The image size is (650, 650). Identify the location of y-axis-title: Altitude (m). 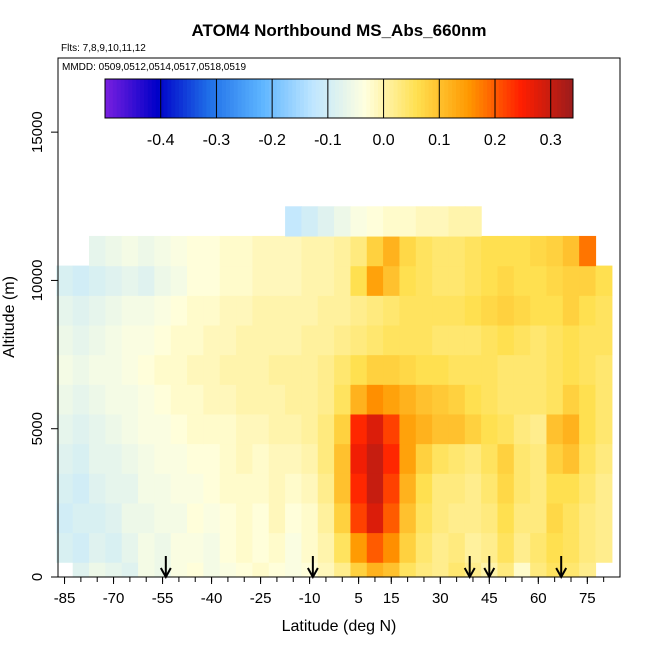
(9, 317).